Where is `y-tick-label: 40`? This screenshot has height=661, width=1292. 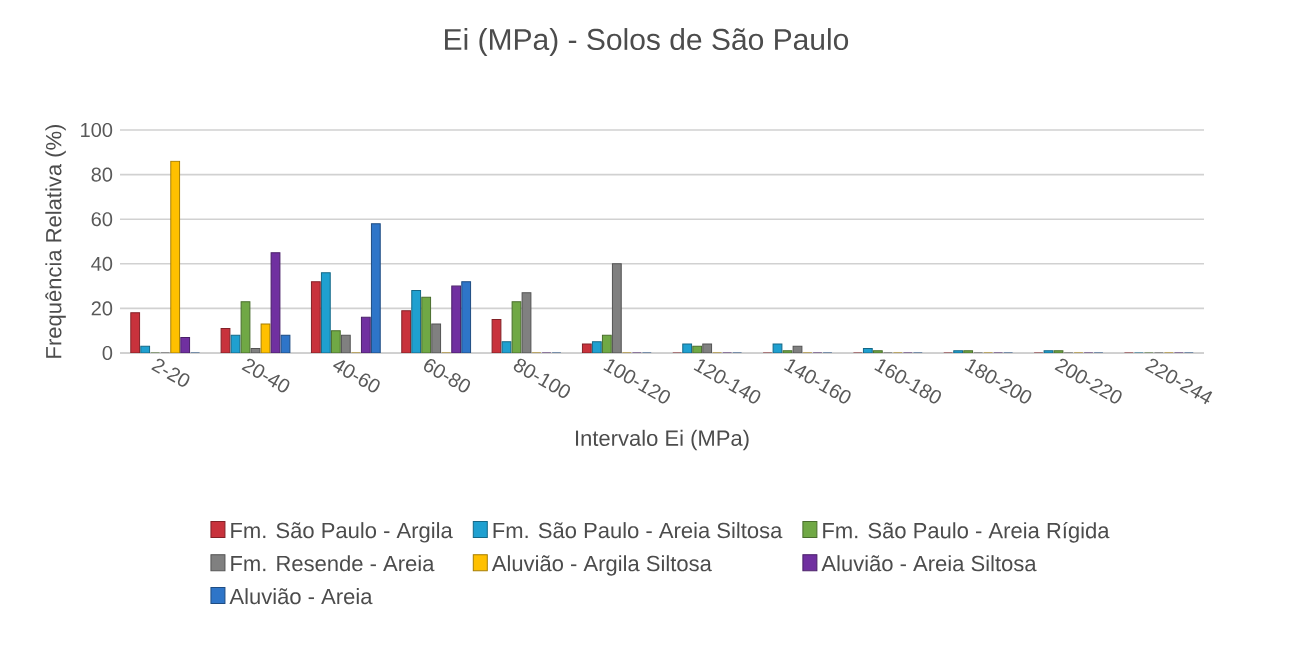 y-tick-label: 40 is located at coordinates (102, 263).